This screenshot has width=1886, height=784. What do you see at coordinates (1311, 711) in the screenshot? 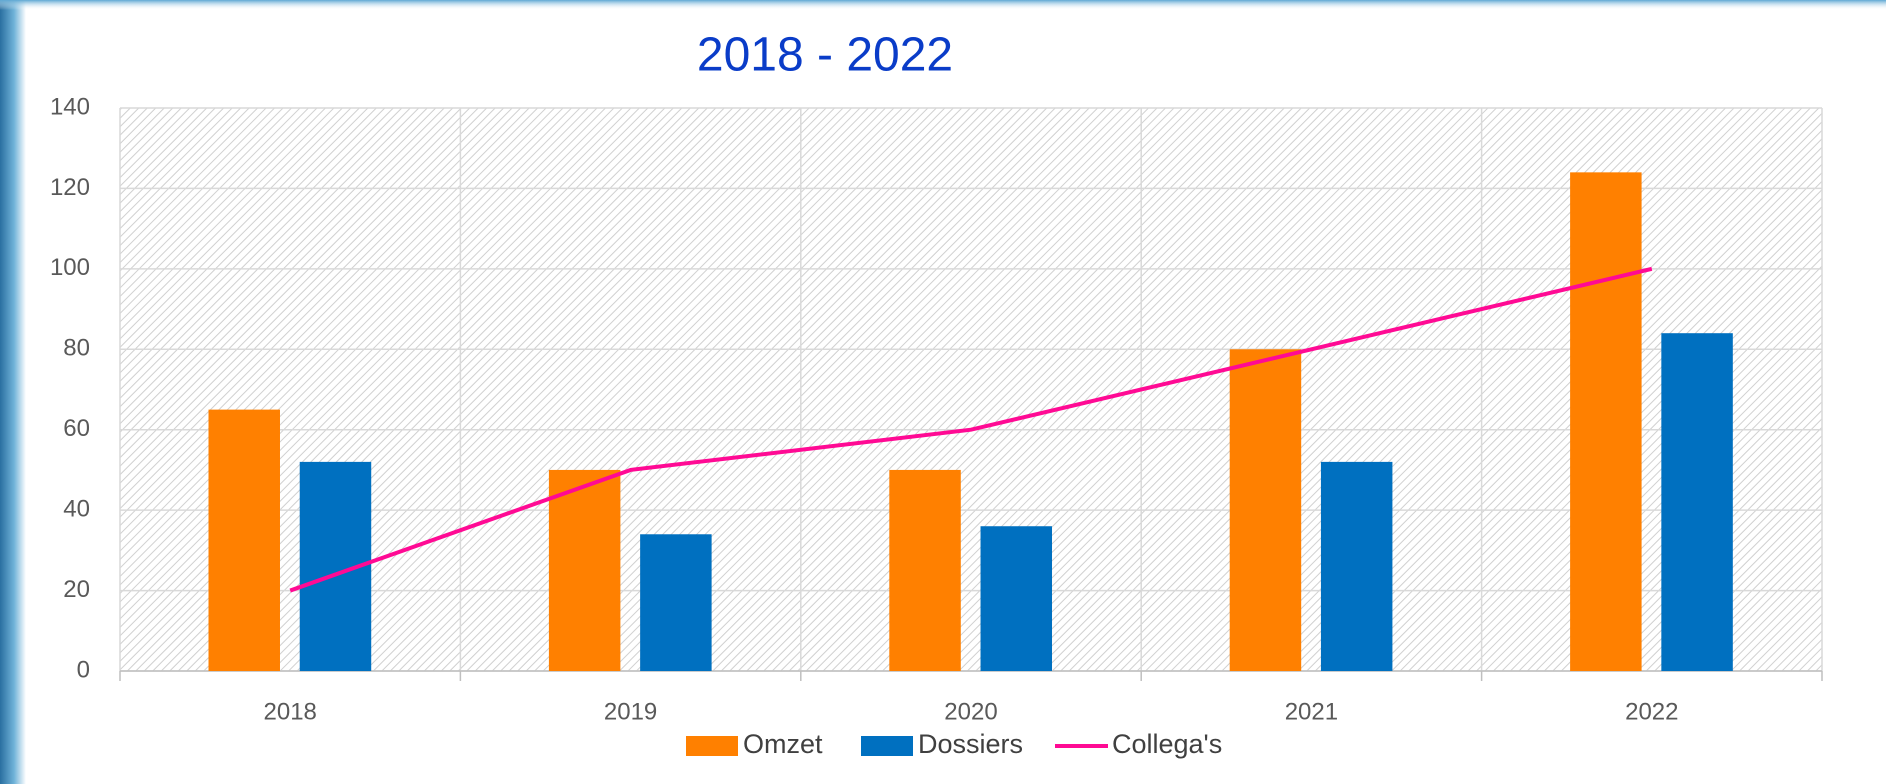
I see `x-tick-label: 2021` at bounding box center [1311, 711].